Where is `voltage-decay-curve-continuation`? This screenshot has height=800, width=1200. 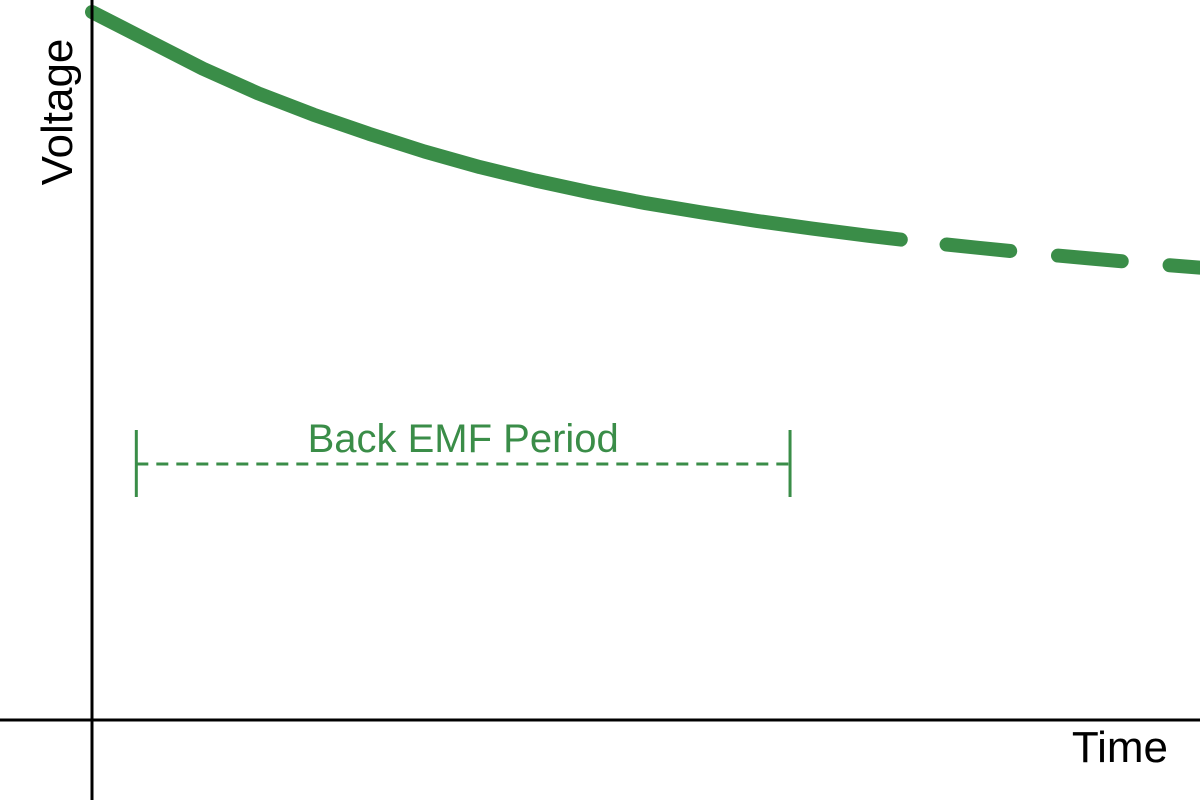
voltage-decay-curve-continuation is located at coordinates (1046, 253).